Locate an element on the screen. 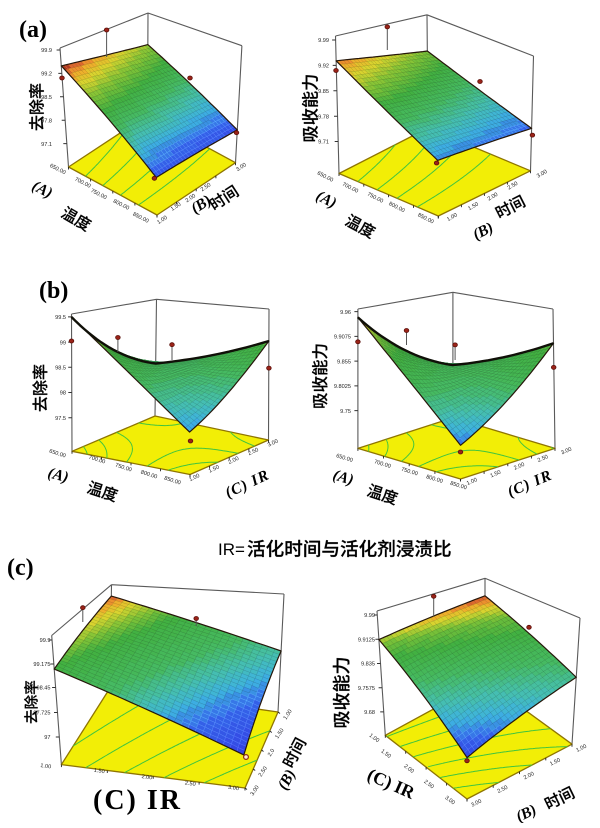 The width and height of the screenshot is (600, 828). svg-text: 9.96 is located at coordinates (345, 313).